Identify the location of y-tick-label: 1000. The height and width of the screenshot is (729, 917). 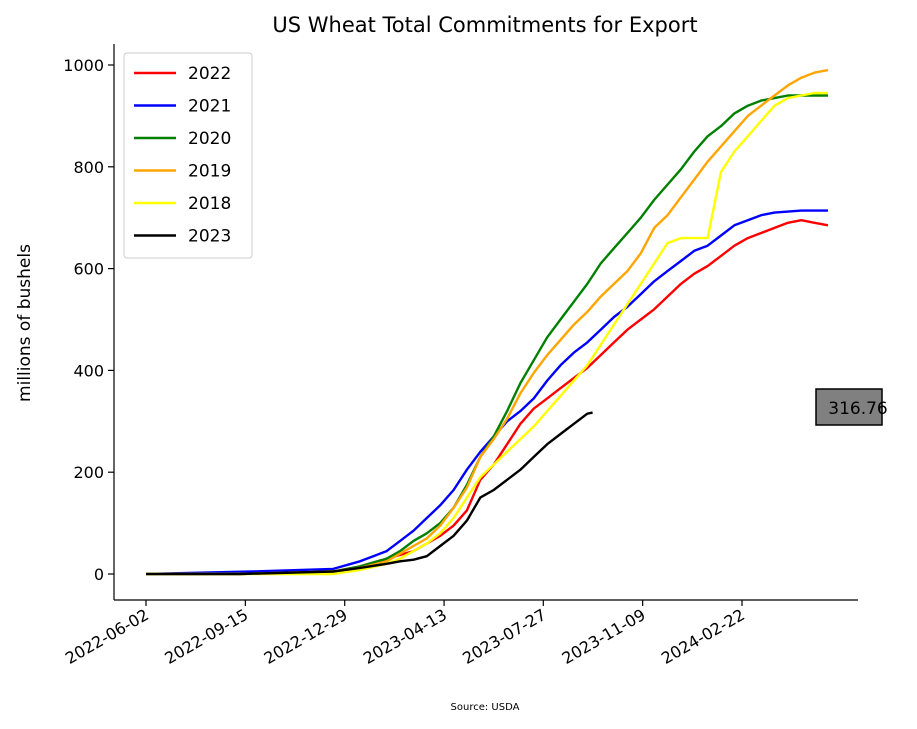
(83, 65).